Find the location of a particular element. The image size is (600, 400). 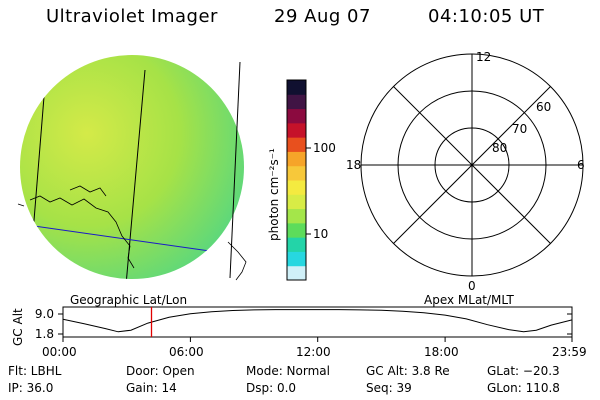

orbit-ytick-9: 9.0 is located at coordinates (44, 314).